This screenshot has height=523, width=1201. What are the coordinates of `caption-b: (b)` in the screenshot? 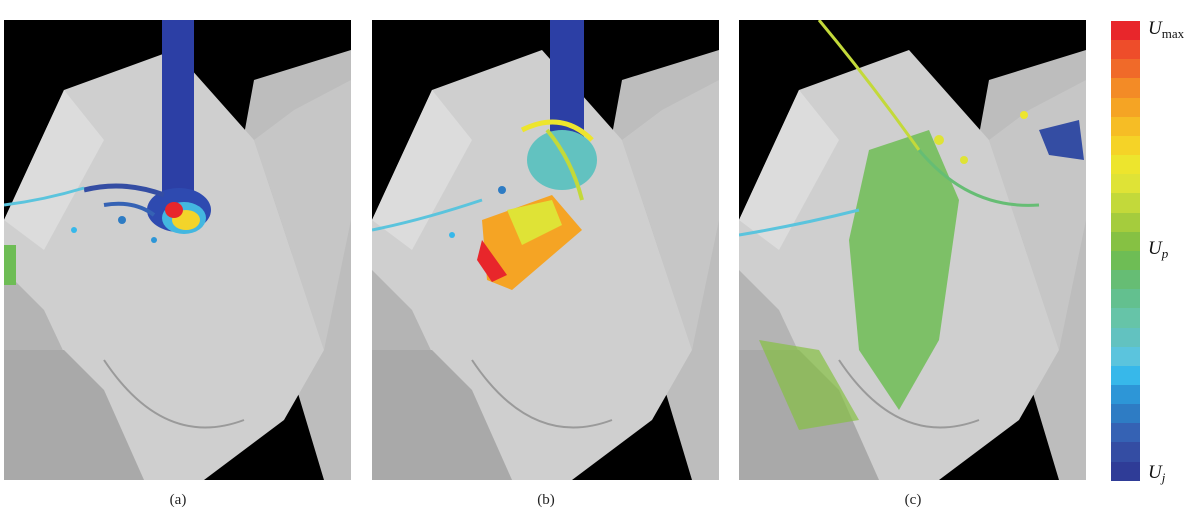 It's located at (546, 500).